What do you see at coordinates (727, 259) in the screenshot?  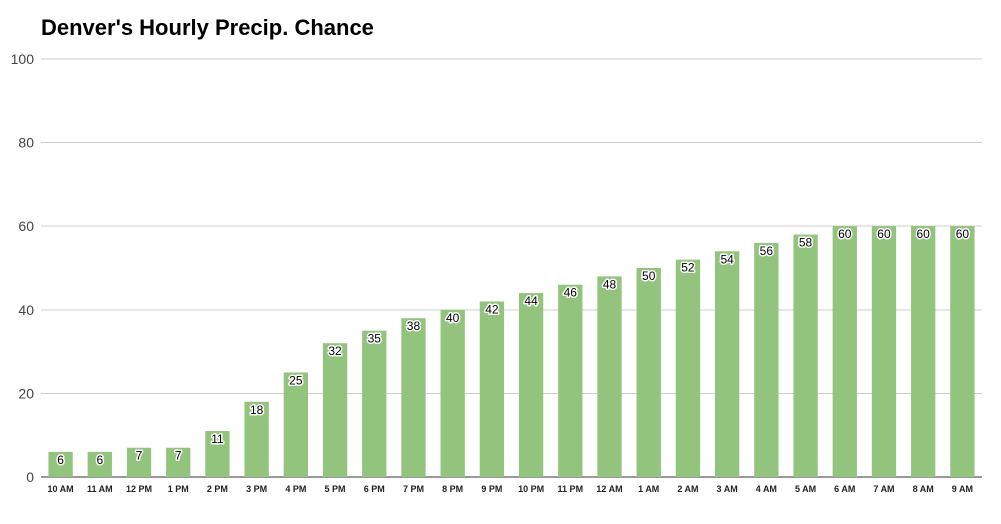 I see `bar-value-label: 54` at bounding box center [727, 259].